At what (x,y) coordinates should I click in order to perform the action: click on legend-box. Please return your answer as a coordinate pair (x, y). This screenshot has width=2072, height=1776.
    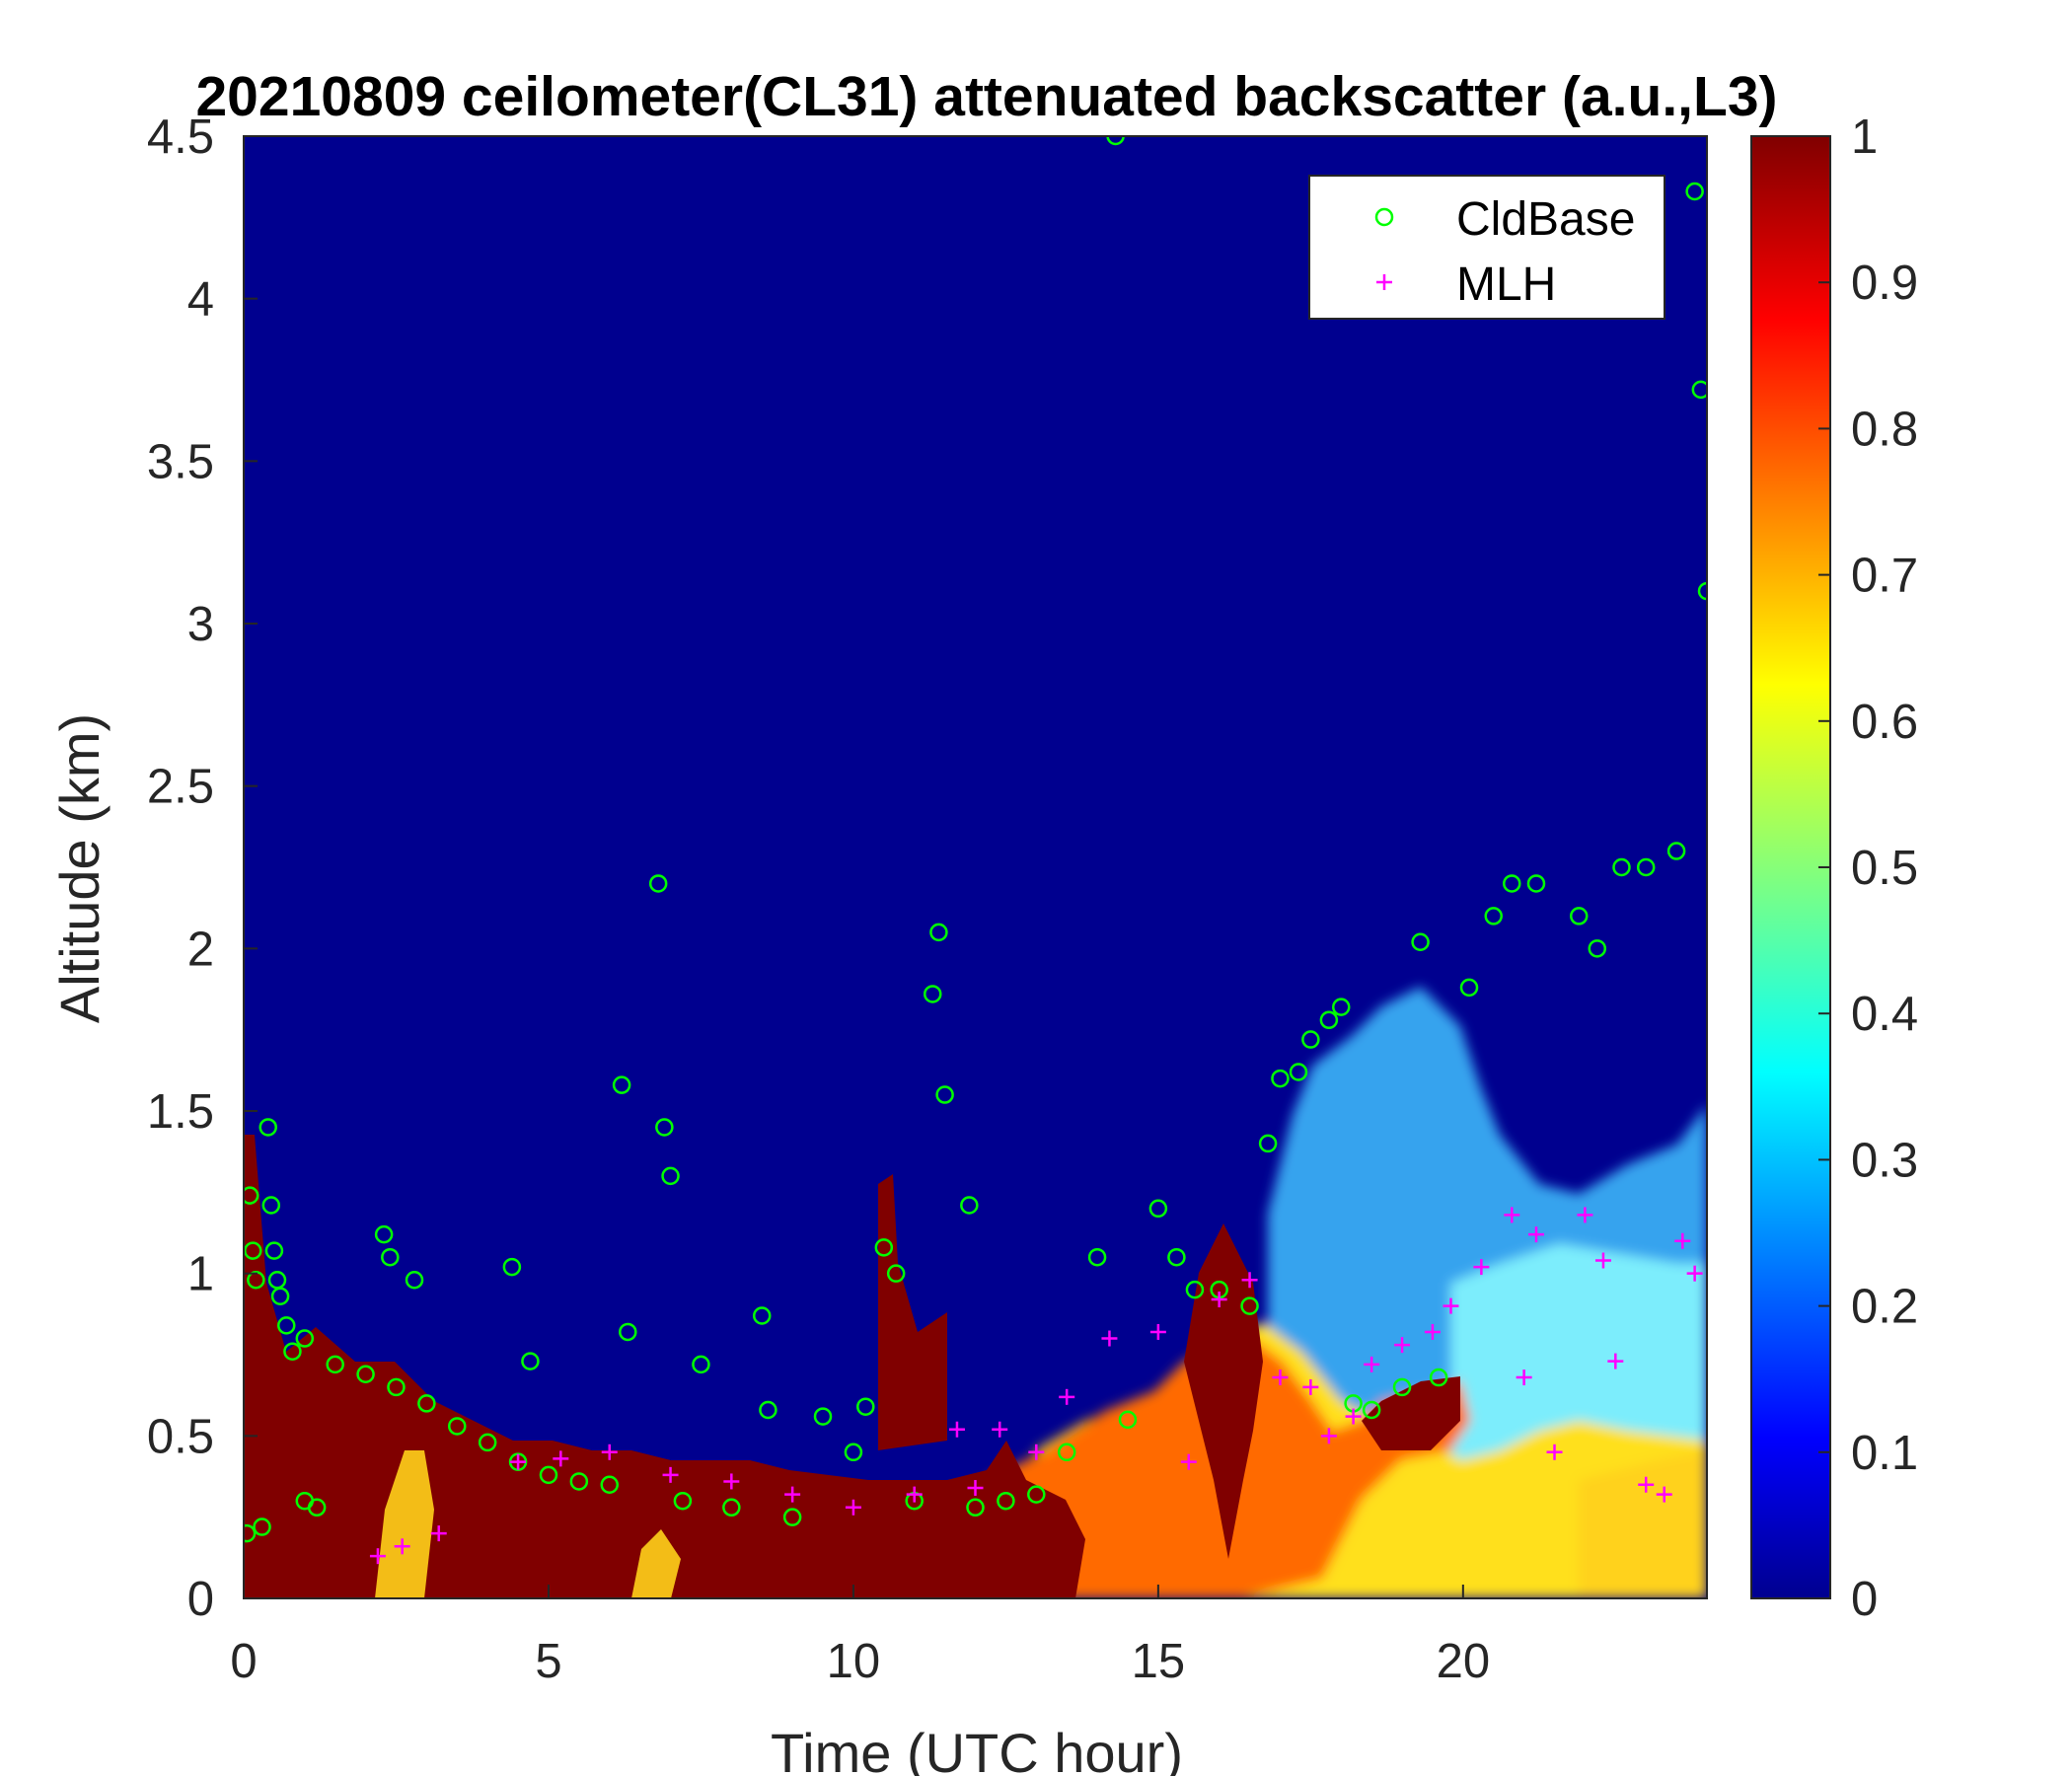
    Looking at the image, I should click on (1487, 248).